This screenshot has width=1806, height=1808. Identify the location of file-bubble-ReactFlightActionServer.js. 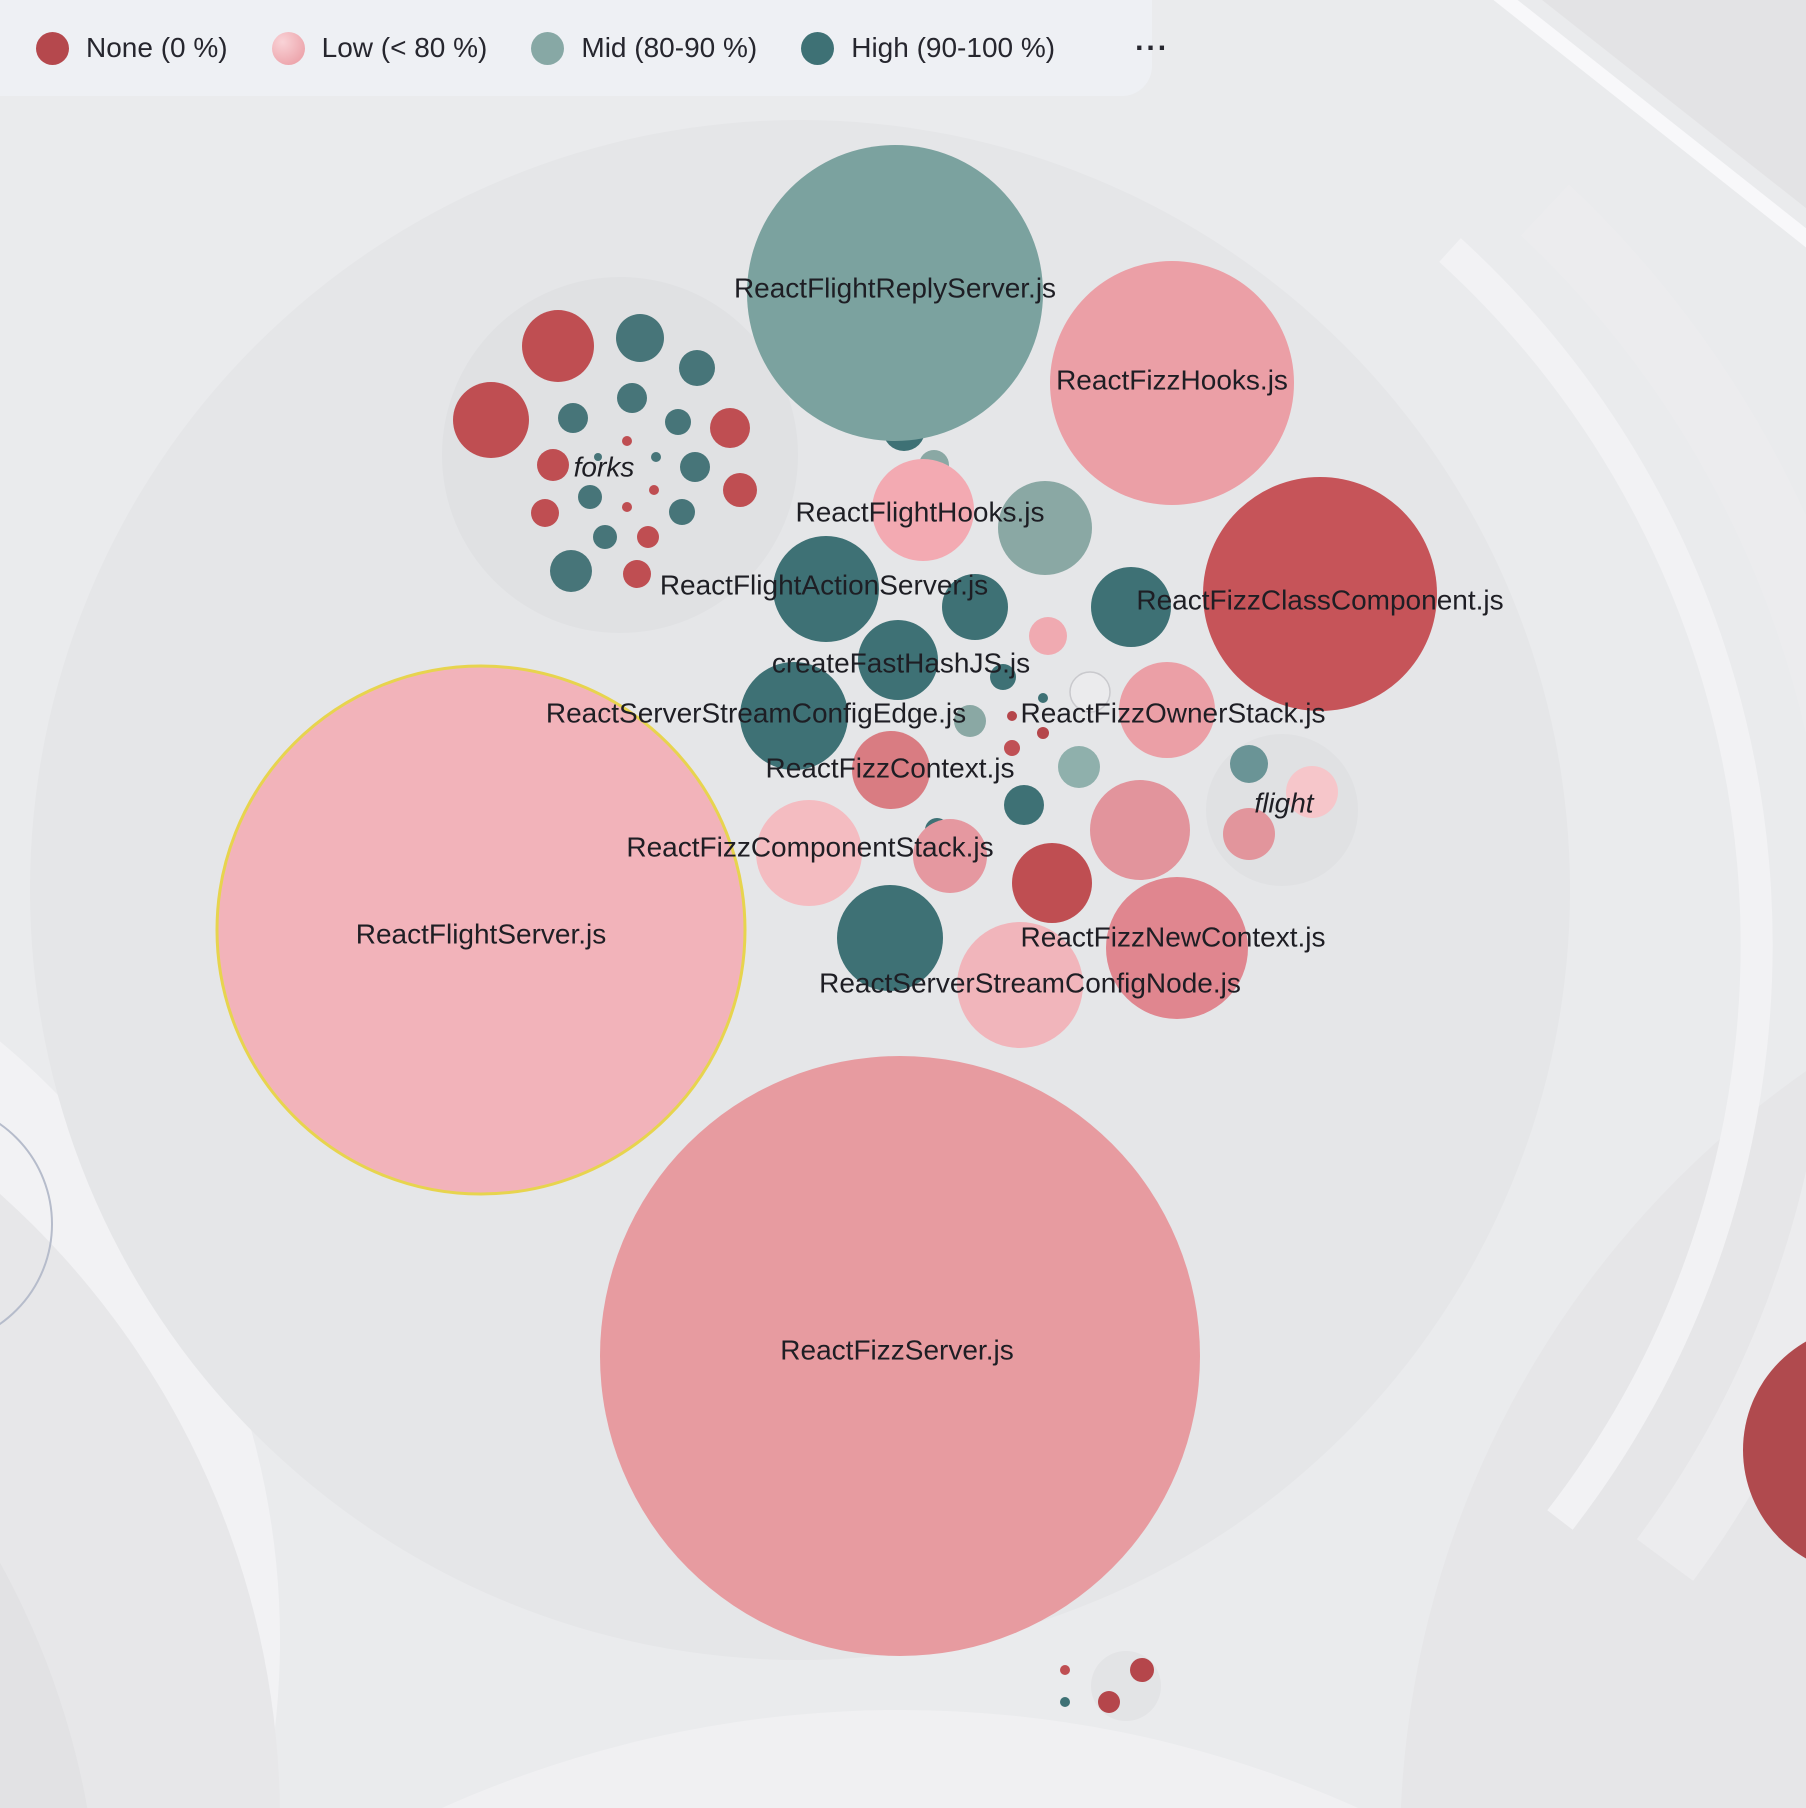
(826, 589).